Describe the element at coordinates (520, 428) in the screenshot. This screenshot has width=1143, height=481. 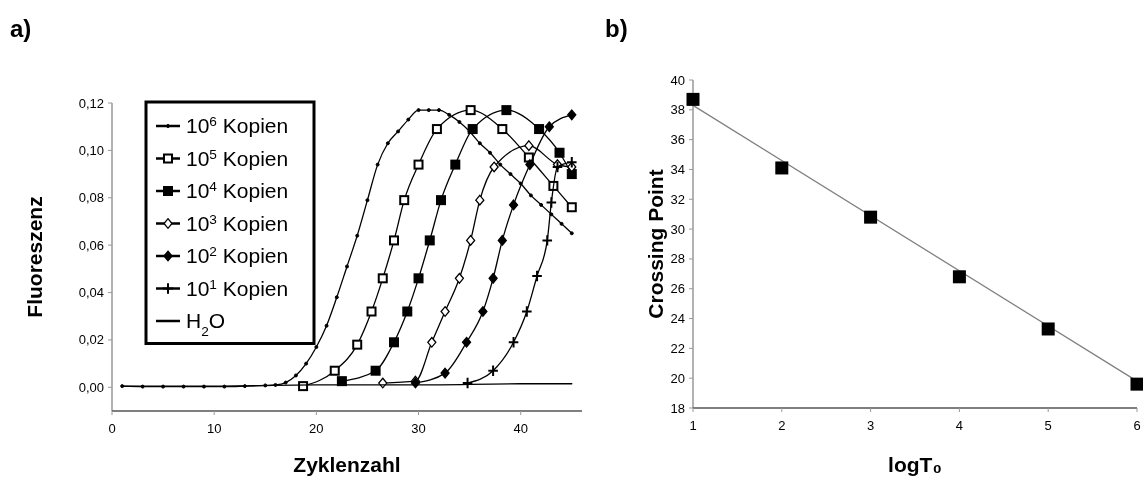
I see `x-tick-label: 40` at that location.